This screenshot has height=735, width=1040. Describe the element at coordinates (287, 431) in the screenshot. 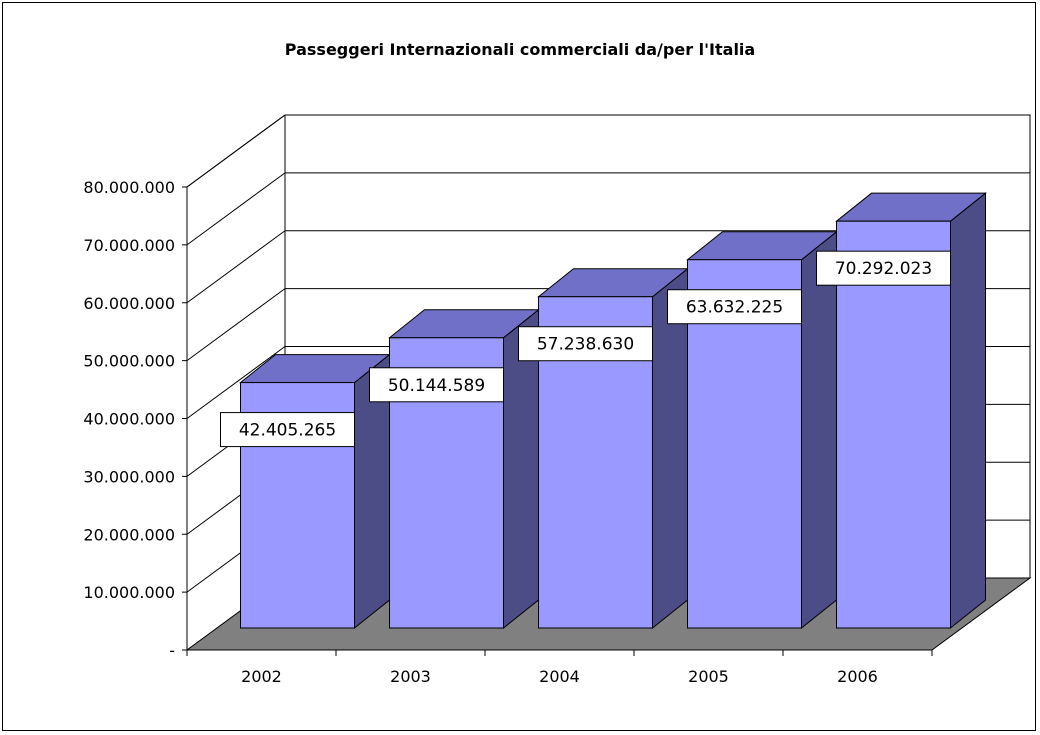

I see `data-label: 42.405.265` at that location.